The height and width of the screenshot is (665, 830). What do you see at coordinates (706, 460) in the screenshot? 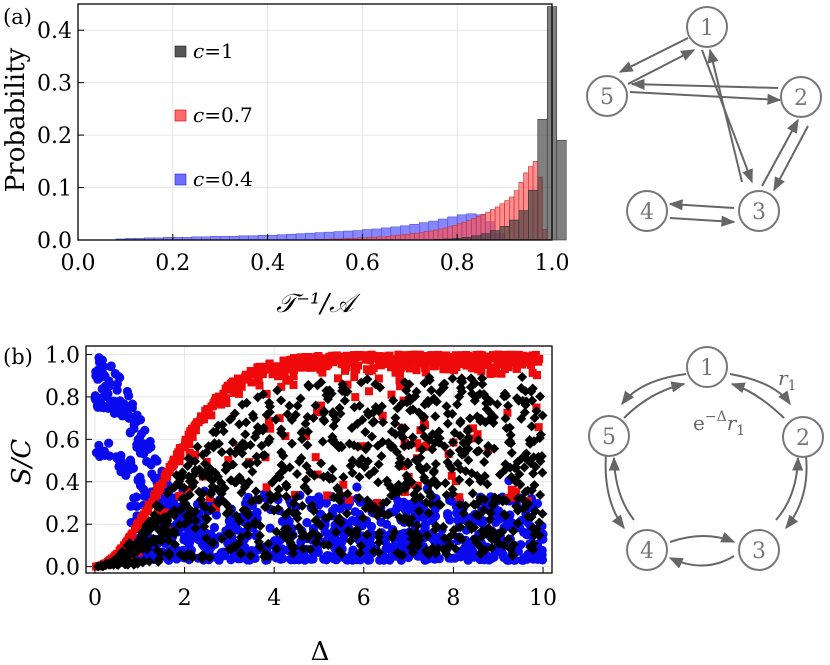
I see `network-bottom-labels: 1 5 2 4 3 r1 e−Δr1` at bounding box center [706, 460].